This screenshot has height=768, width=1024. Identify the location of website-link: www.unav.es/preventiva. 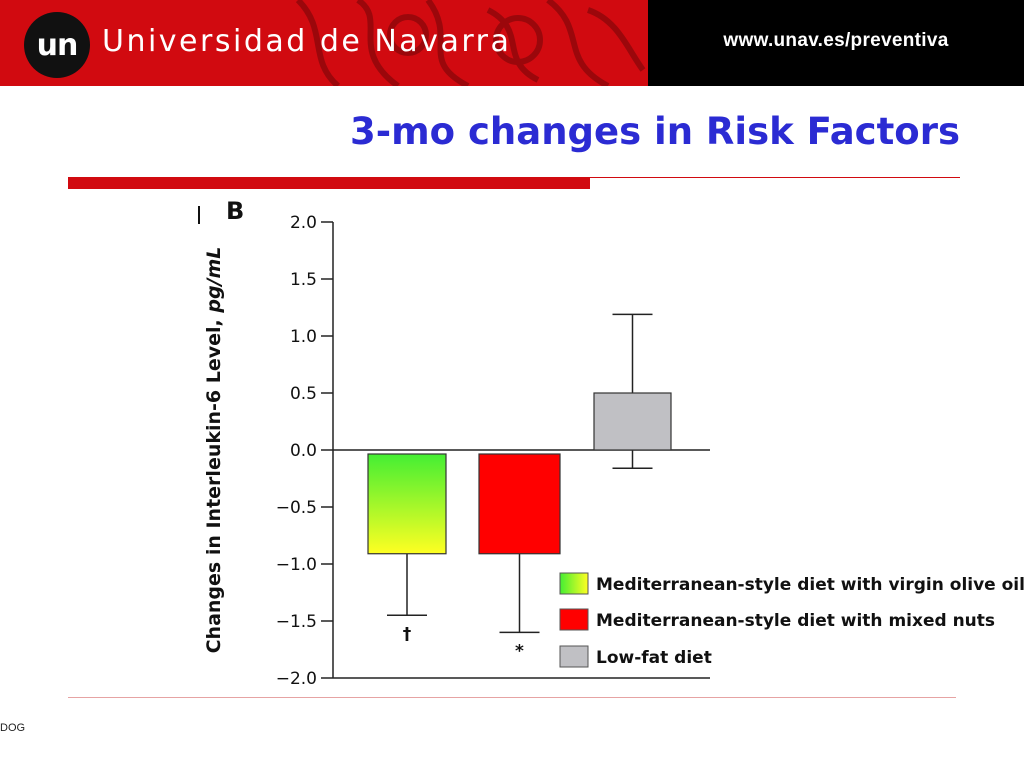
(836, 40).